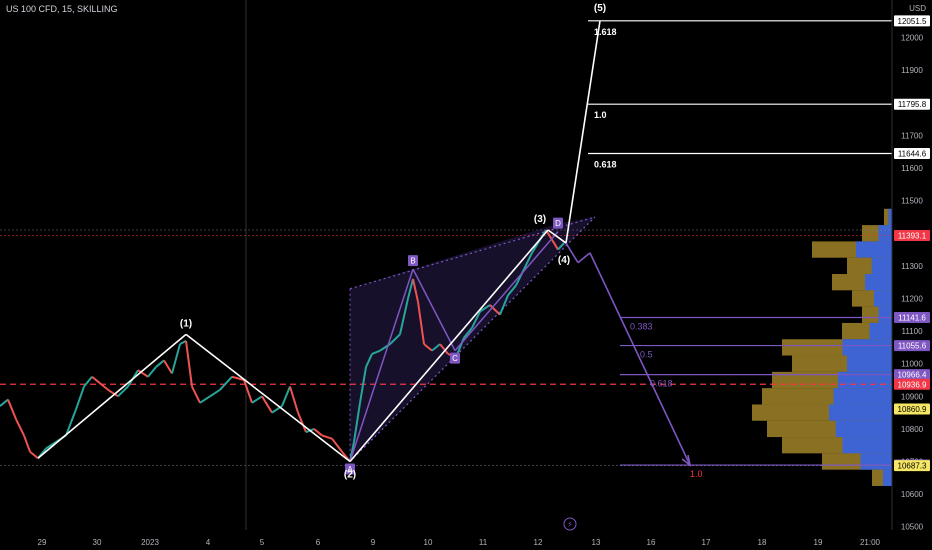 The width and height of the screenshot is (932, 550). Describe the element at coordinates (912, 38) in the screenshot. I see `y-tick-label: 12000` at that location.